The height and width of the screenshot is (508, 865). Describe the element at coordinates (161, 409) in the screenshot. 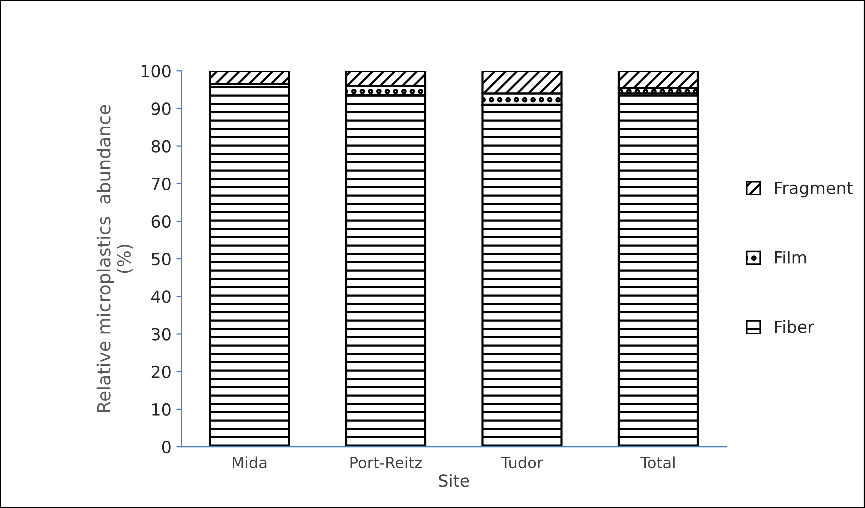

I see `y-tick-label: 10` at that location.